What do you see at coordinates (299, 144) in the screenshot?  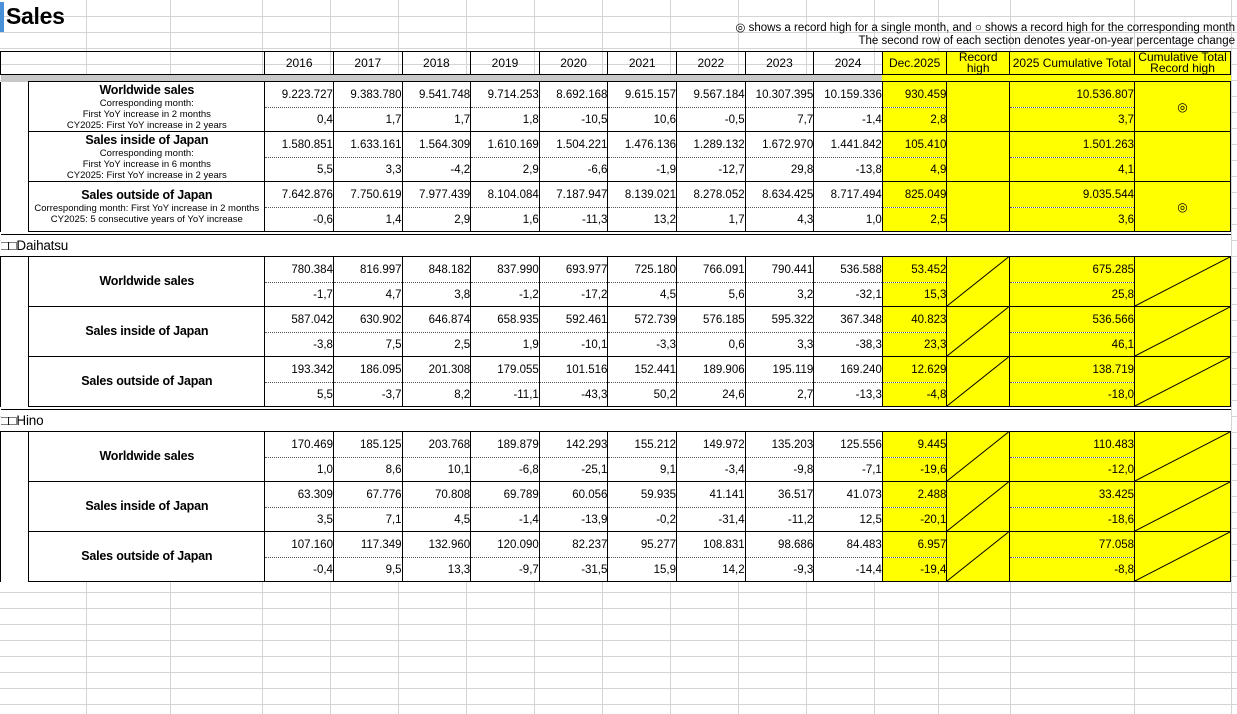 I see `cell-value-2016: 1.580.851` at bounding box center [299, 144].